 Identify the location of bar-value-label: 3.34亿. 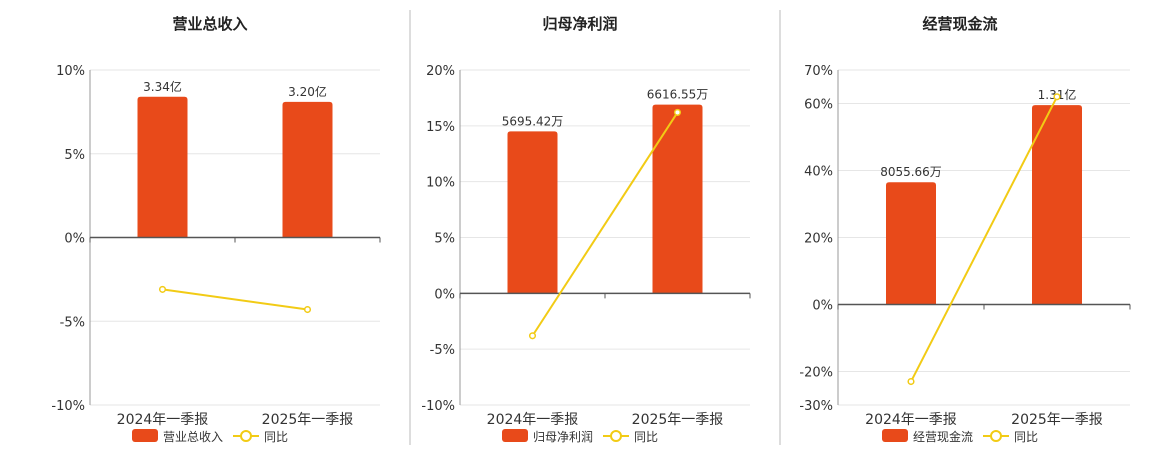
(162, 86).